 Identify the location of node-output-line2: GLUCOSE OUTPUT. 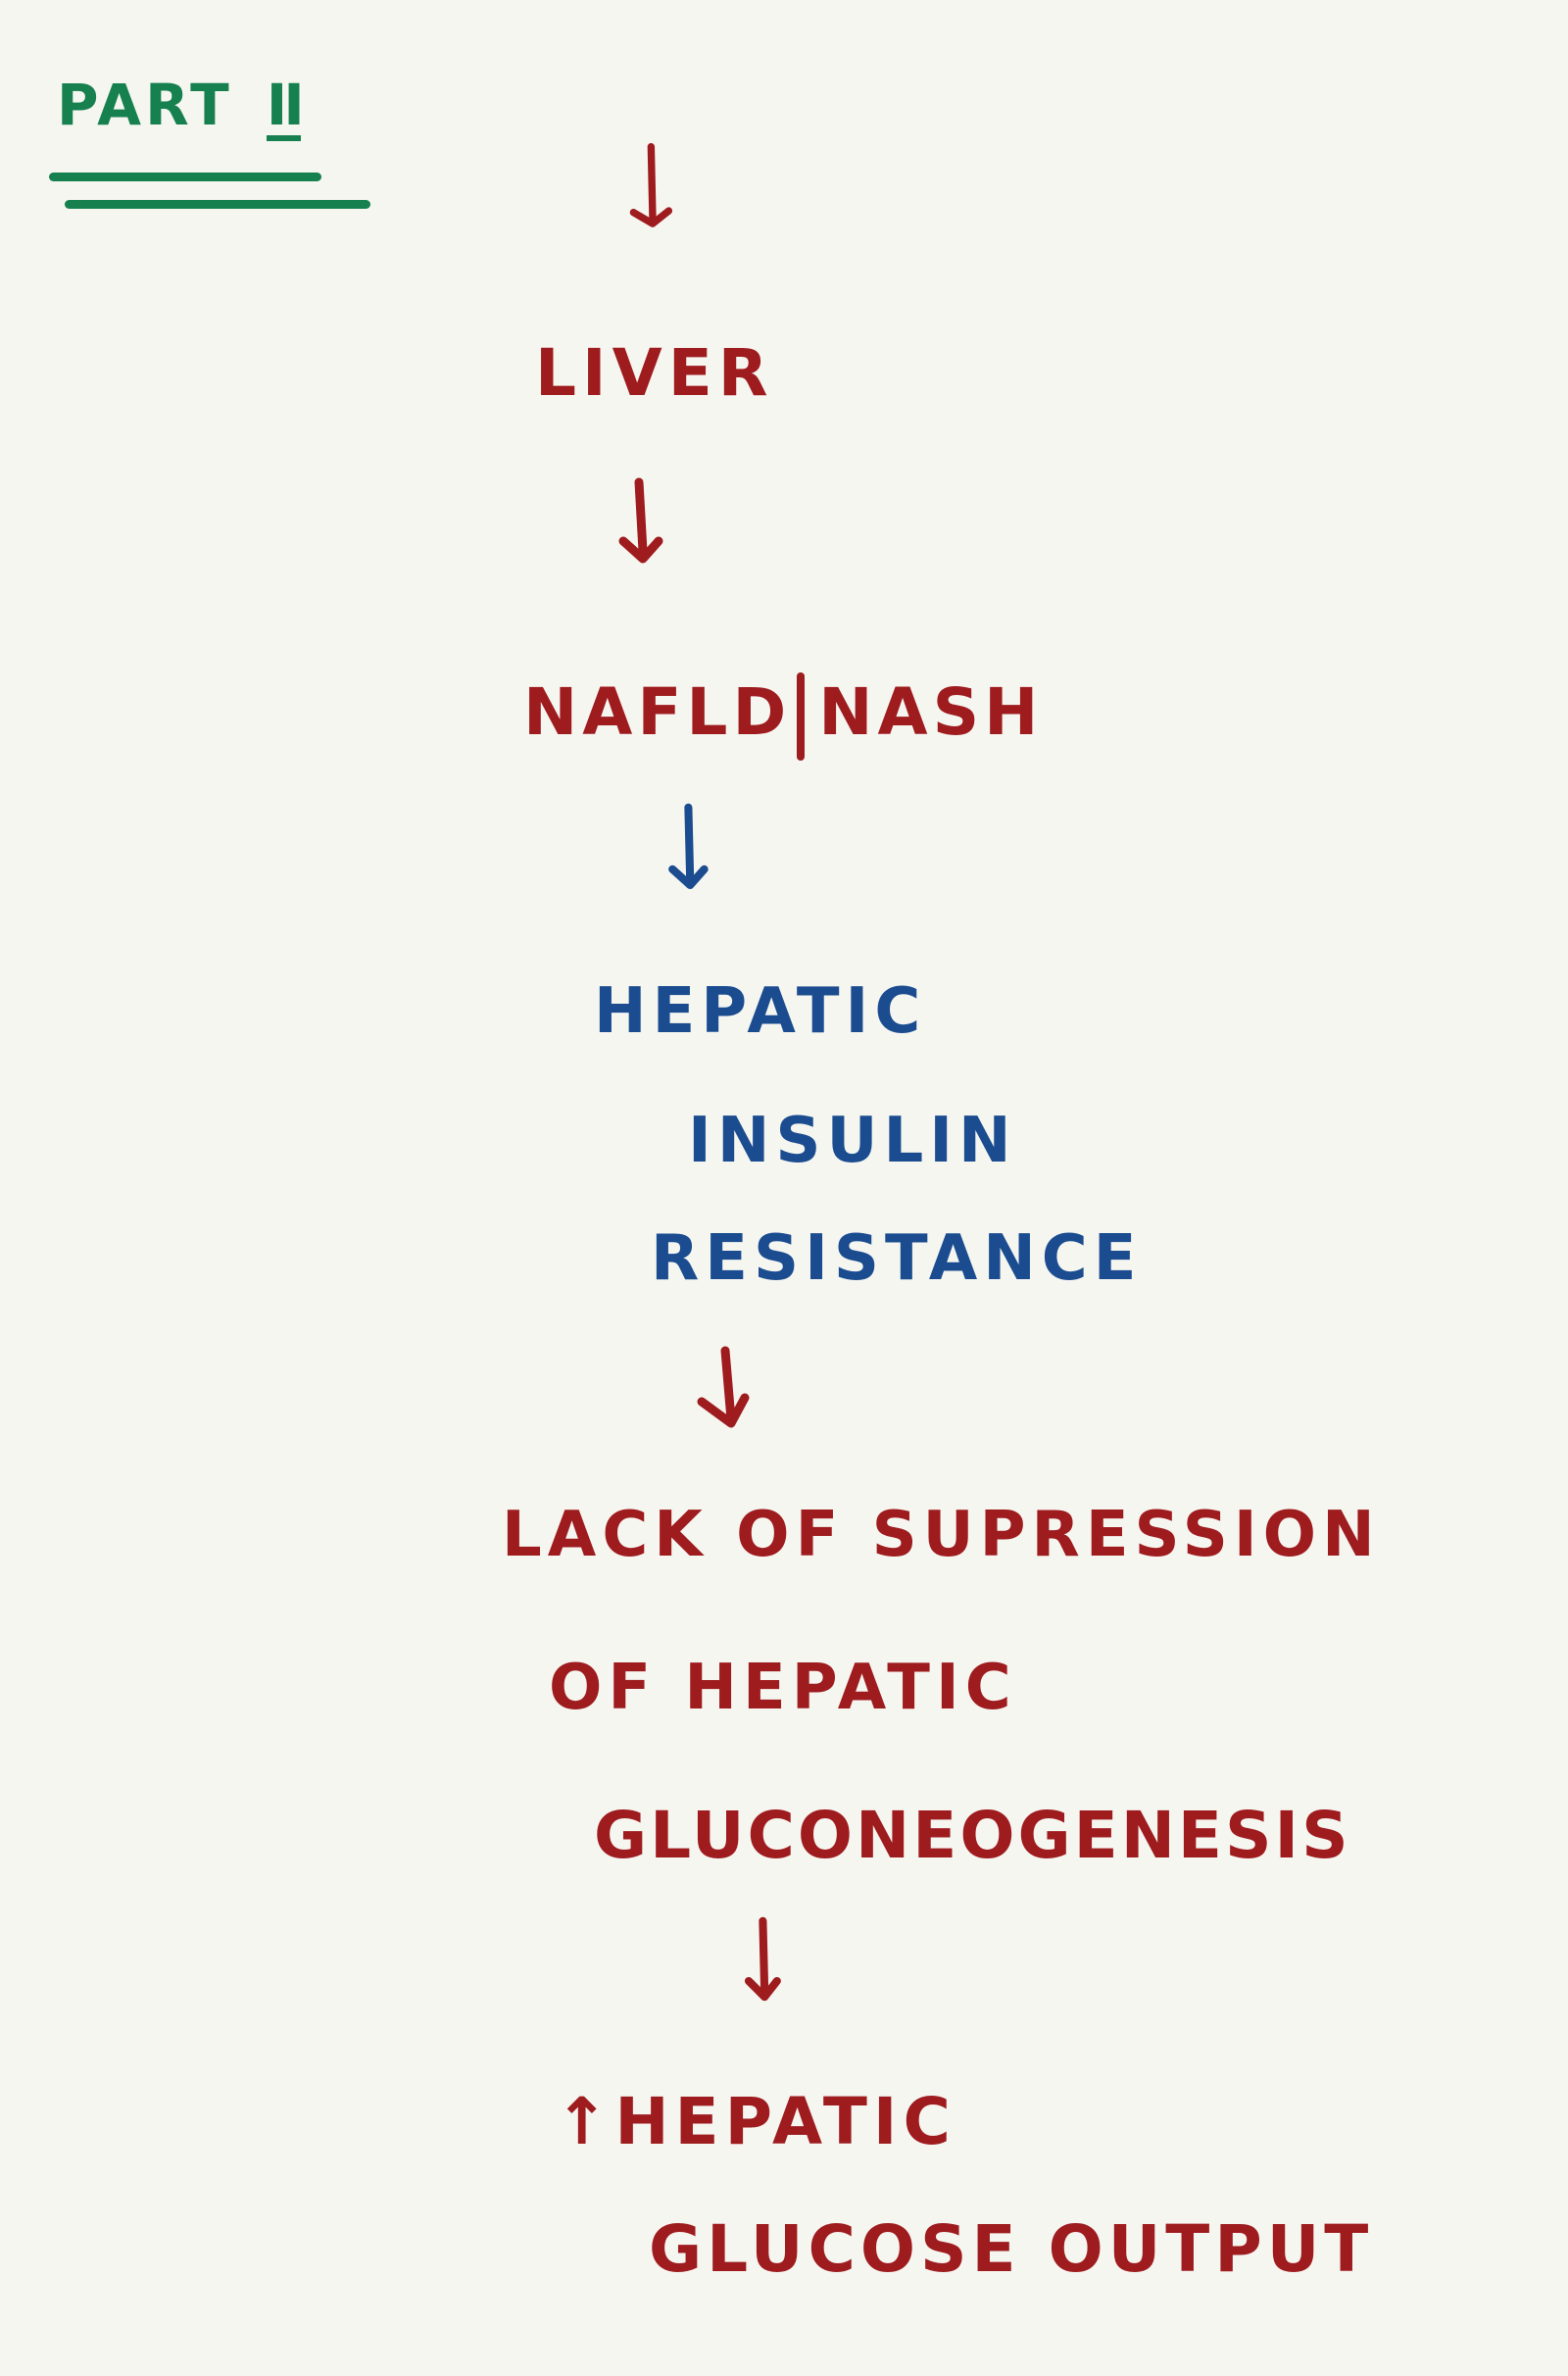
(1011, 2249).